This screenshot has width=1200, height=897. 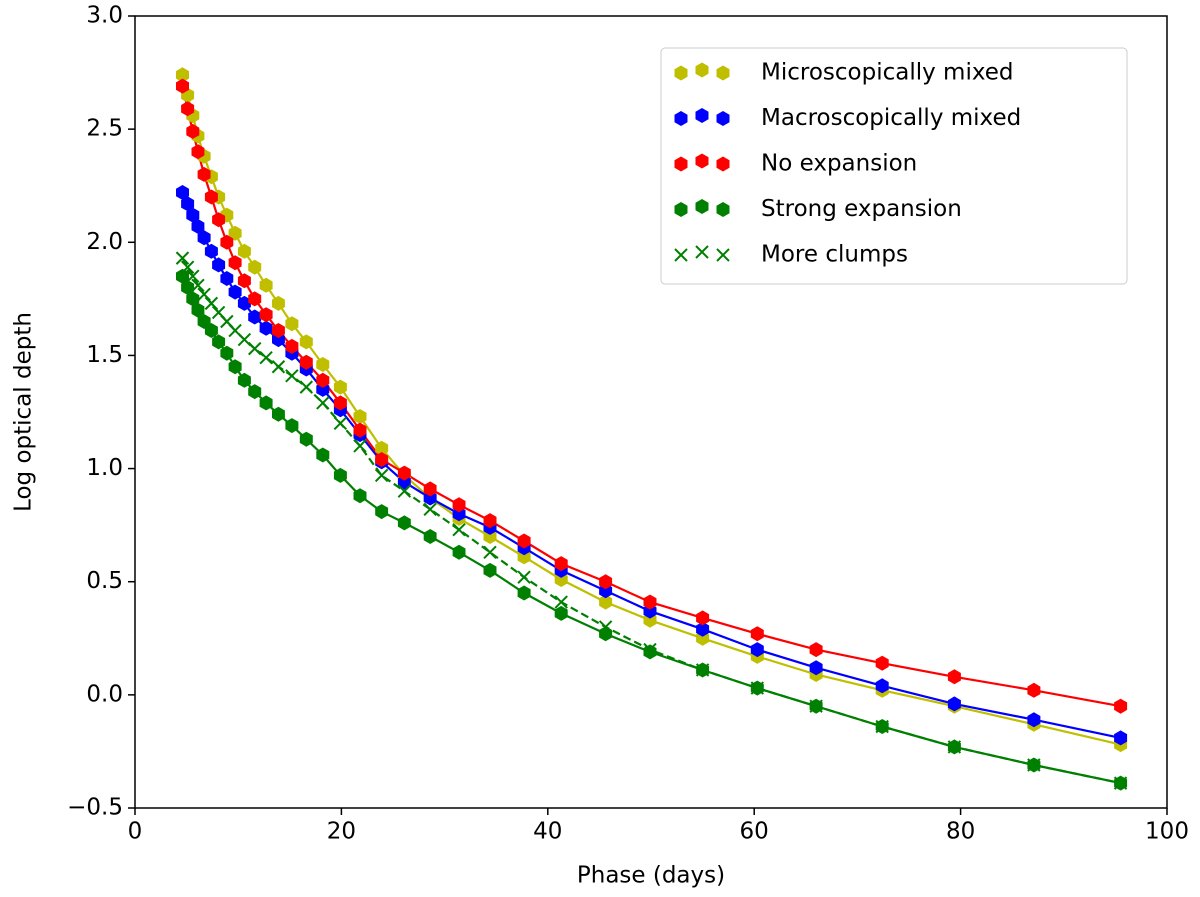 I want to click on y-tick-label: −0.5, so click(x=95, y=808).